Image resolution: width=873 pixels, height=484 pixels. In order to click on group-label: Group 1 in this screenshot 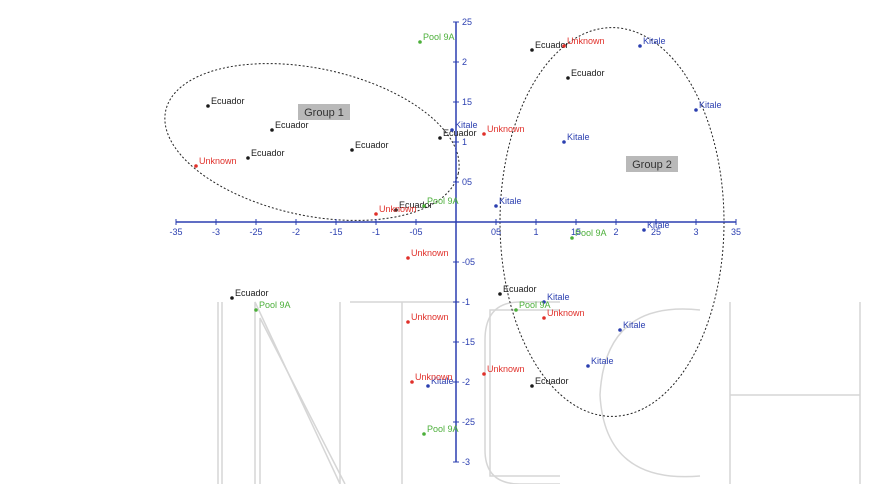, I will do `click(324, 113)`.